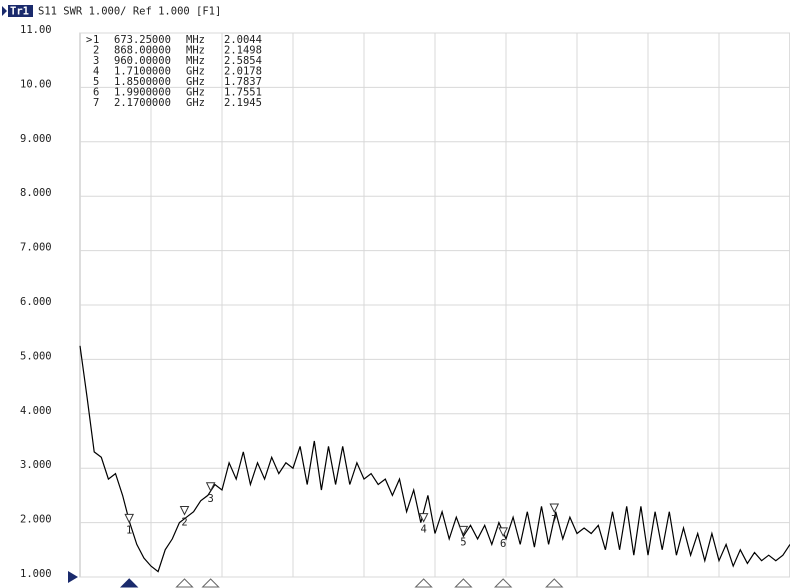 This screenshot has width=790, height=588. Describe the element at coordinates (142, 82) in the screenshot. I see `marker-freq: 1.8500000` at that location.